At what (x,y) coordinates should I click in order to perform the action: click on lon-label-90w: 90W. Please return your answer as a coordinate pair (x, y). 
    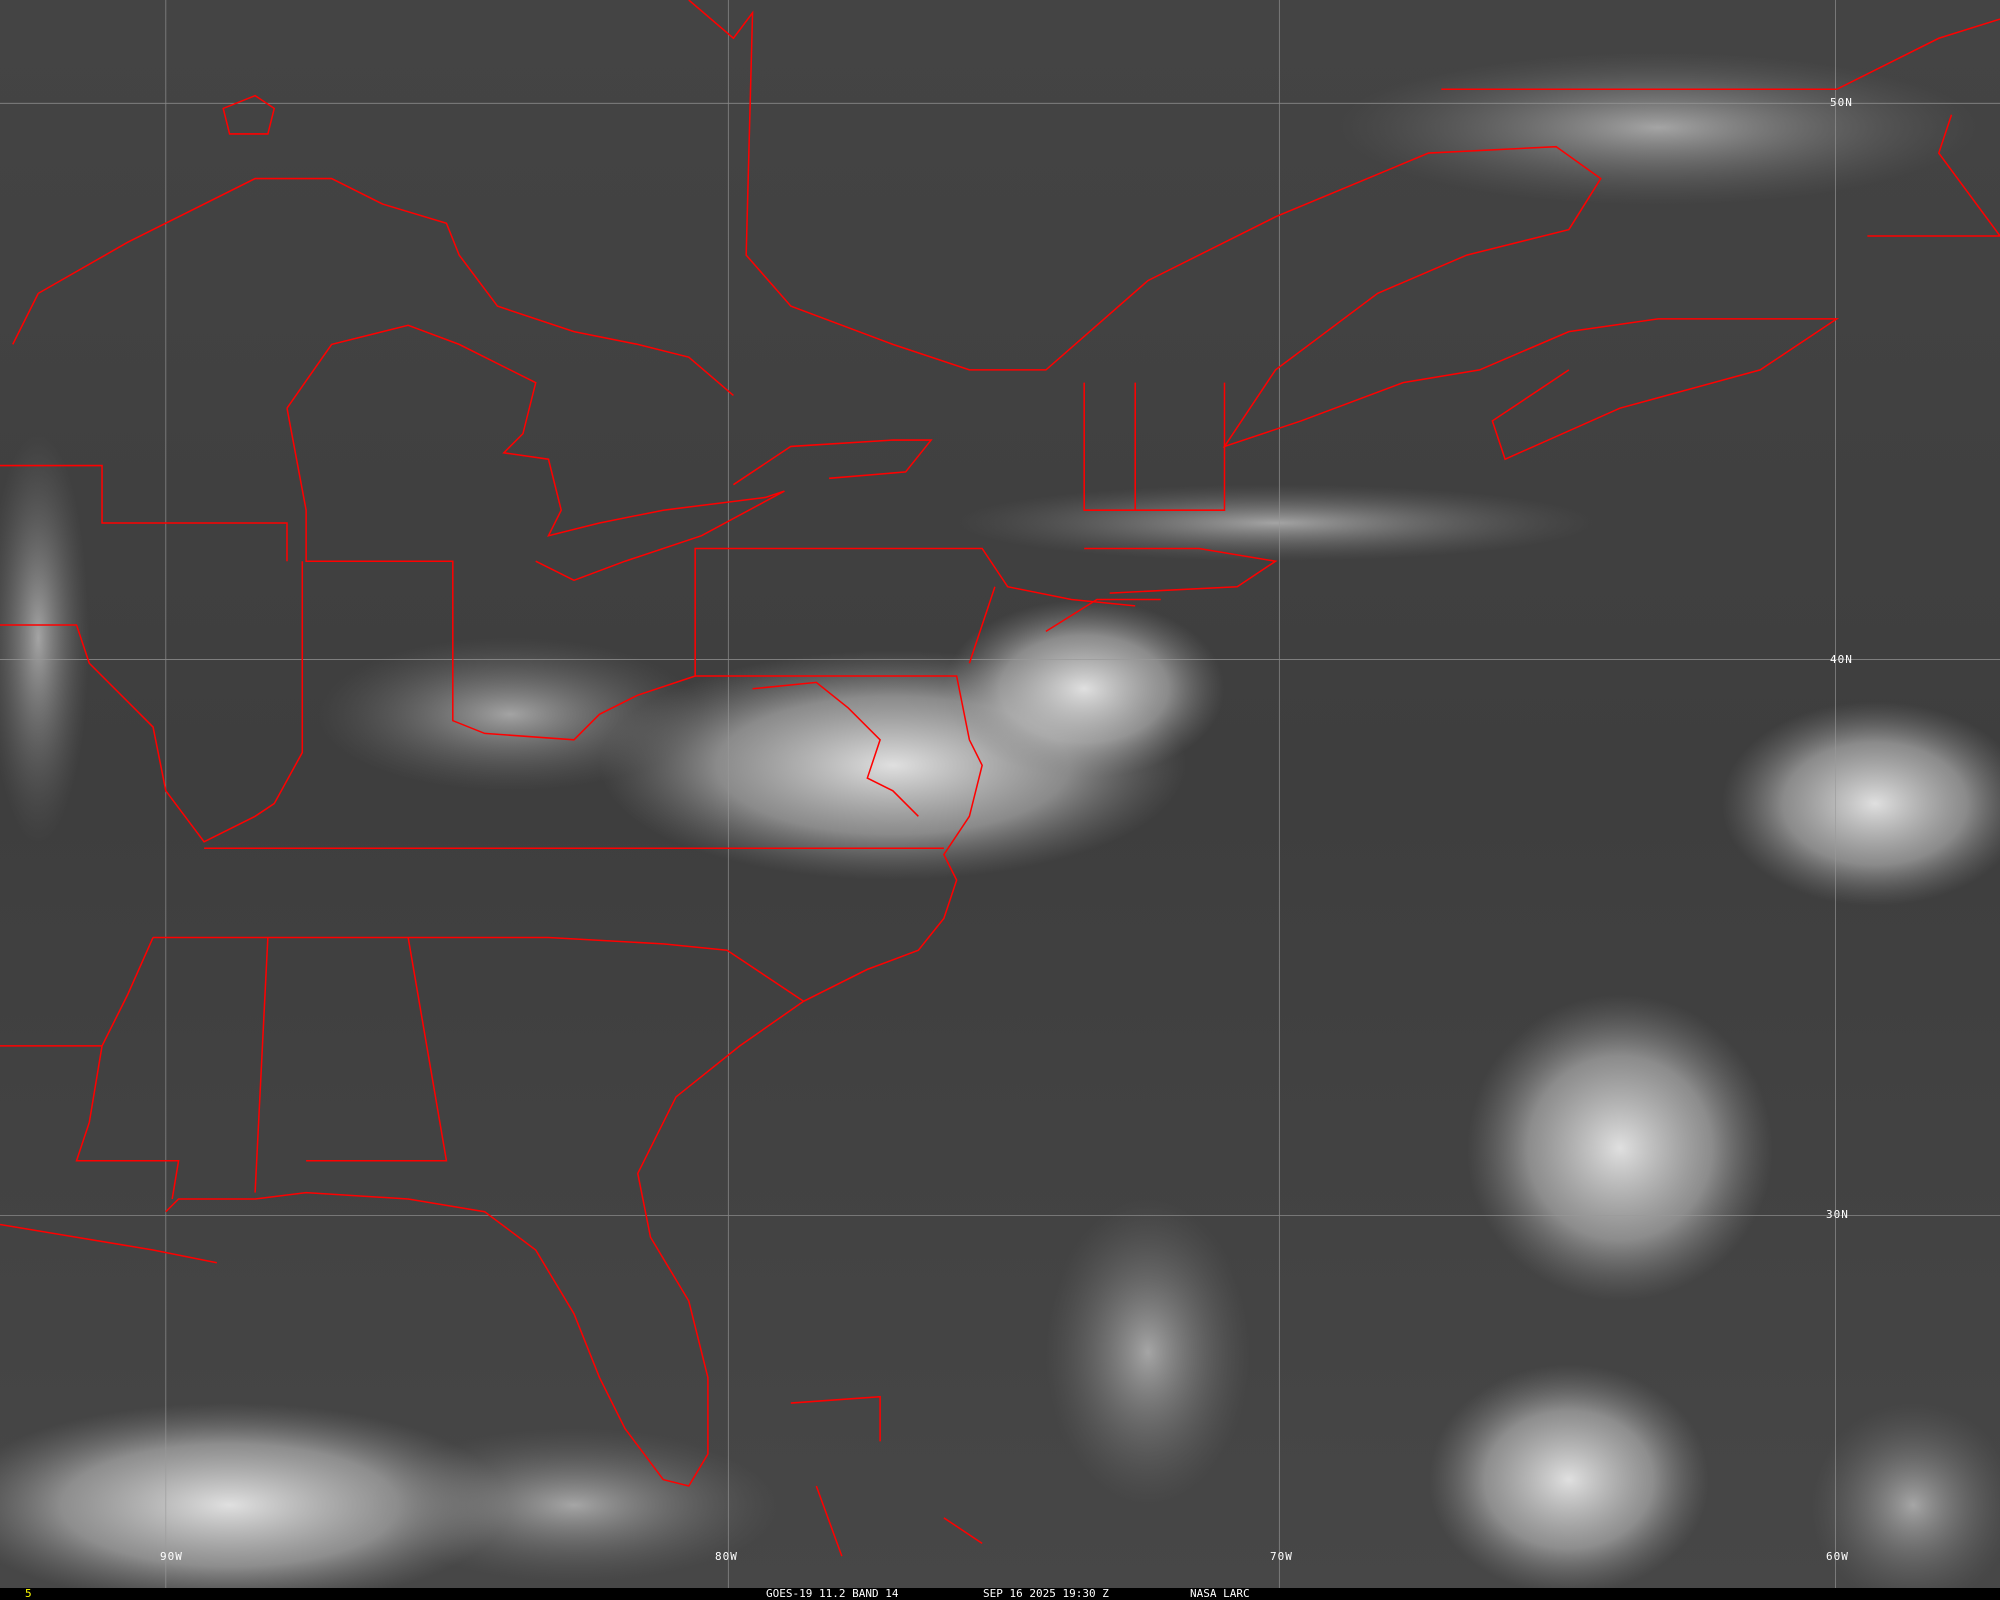
    Looking at the image, I should click on (171, 1556).